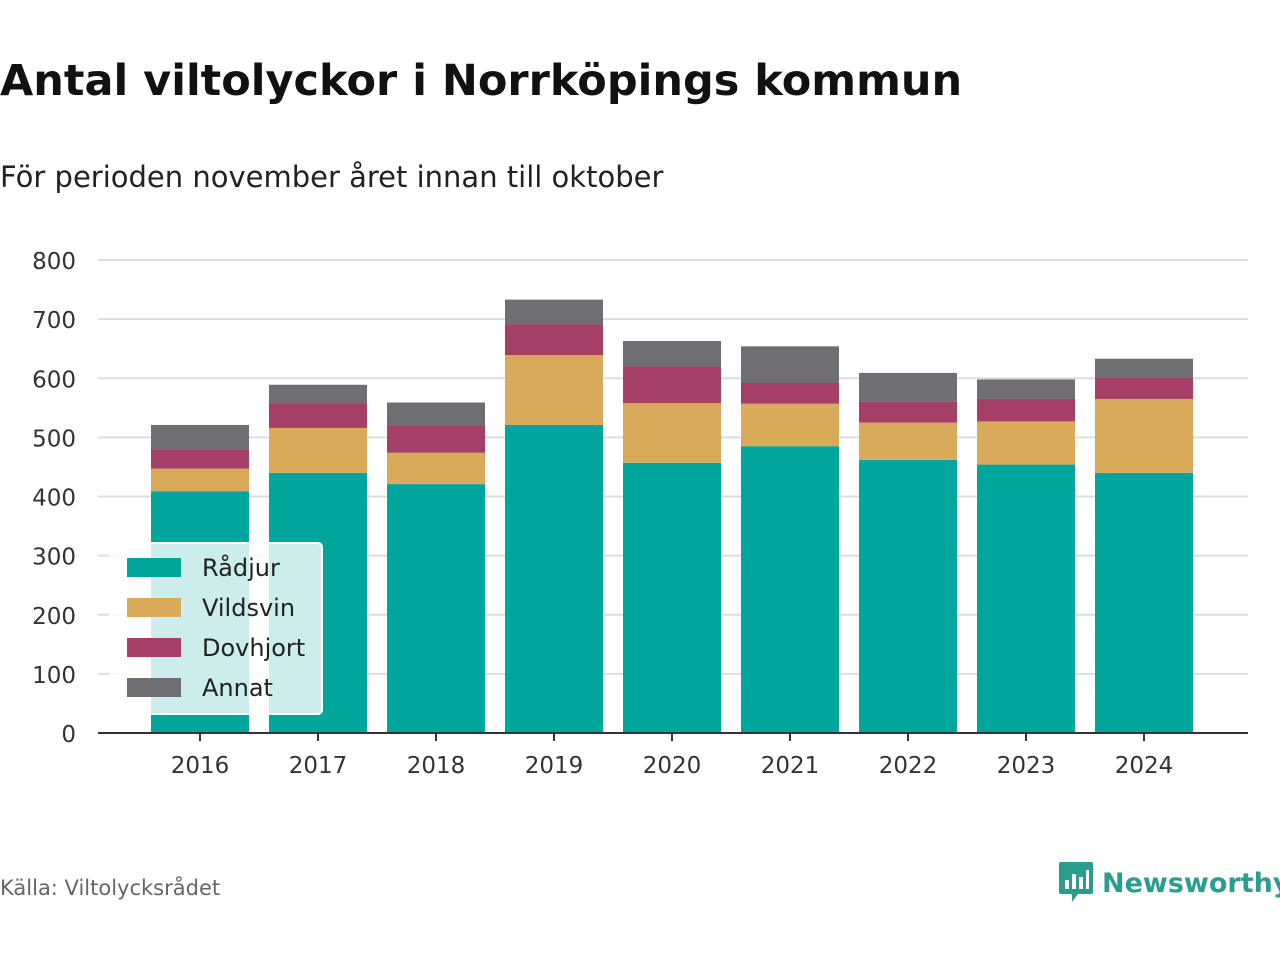  Describe the element at coordinates (790, 766) in the screenshot. I see `x-tick-label: 2021` at that location.